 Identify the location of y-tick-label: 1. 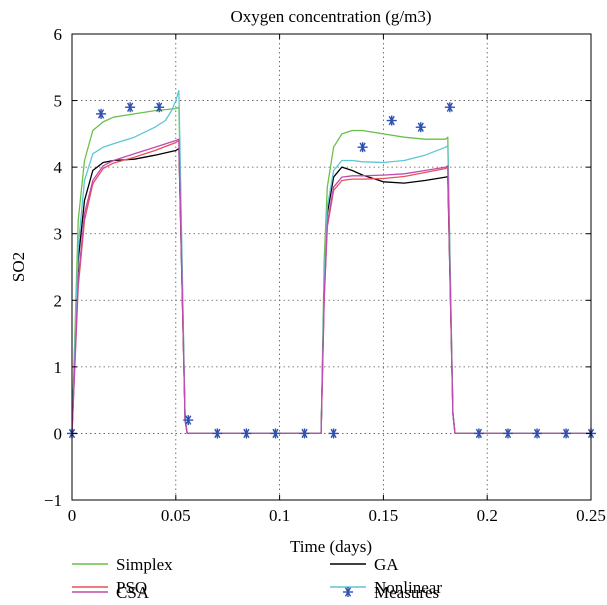
(58, 367).